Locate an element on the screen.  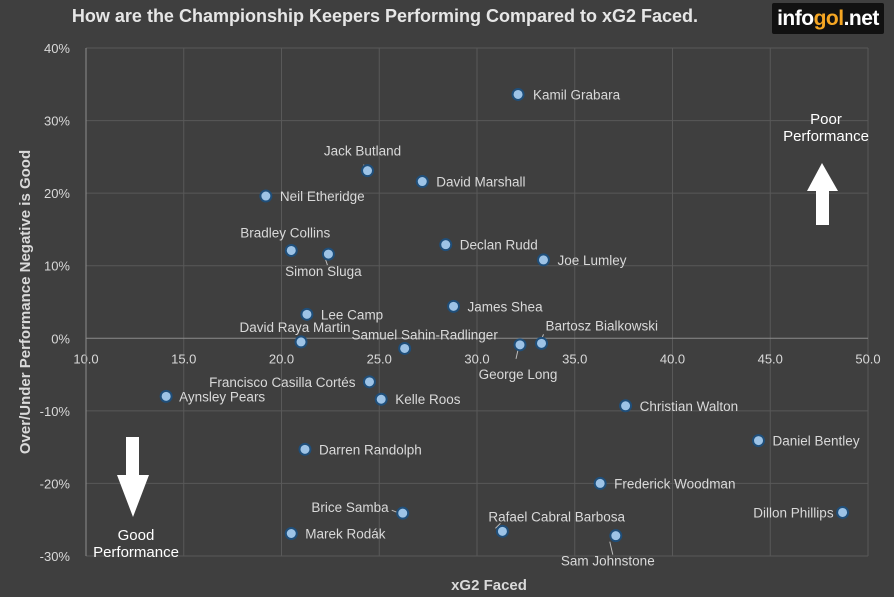
x-tick-label: 30.0 is located at coordinates (476, 358).